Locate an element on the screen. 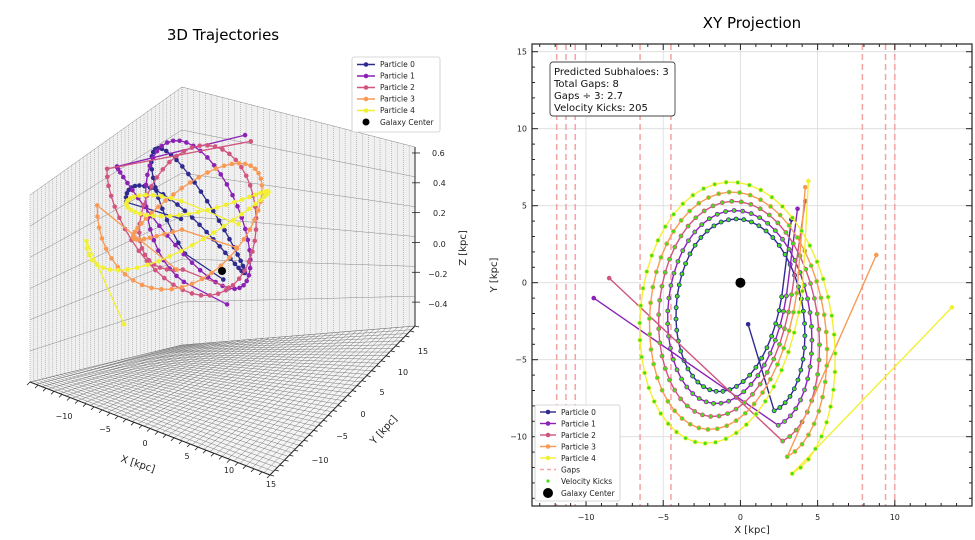  plot-3d-ztick: 0.4 is located at coordinates (439, 183).